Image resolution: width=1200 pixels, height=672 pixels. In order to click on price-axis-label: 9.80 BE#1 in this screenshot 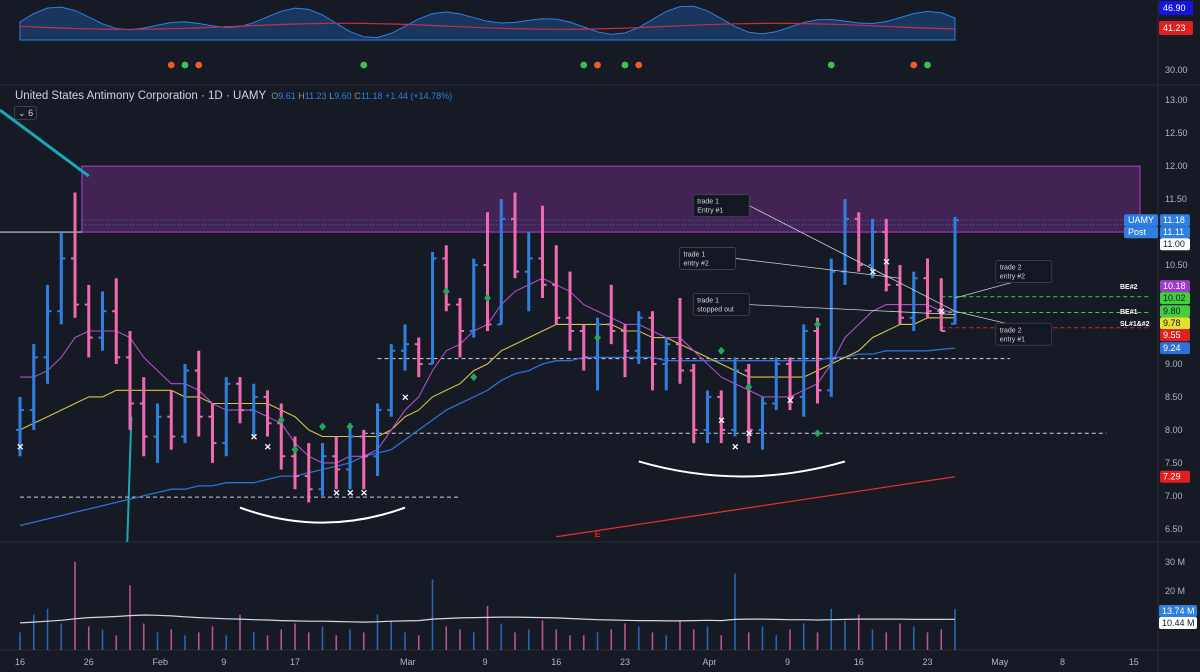, I will do `click(1155, 311)`.